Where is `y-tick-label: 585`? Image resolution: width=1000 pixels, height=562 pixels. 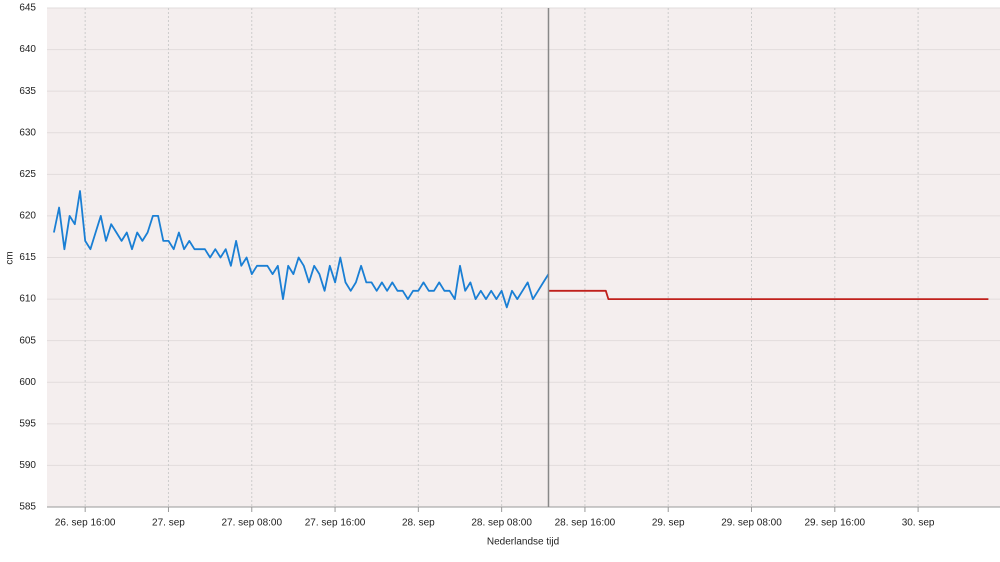 y-tick-label: 585 is located at coordinates (27, 507).